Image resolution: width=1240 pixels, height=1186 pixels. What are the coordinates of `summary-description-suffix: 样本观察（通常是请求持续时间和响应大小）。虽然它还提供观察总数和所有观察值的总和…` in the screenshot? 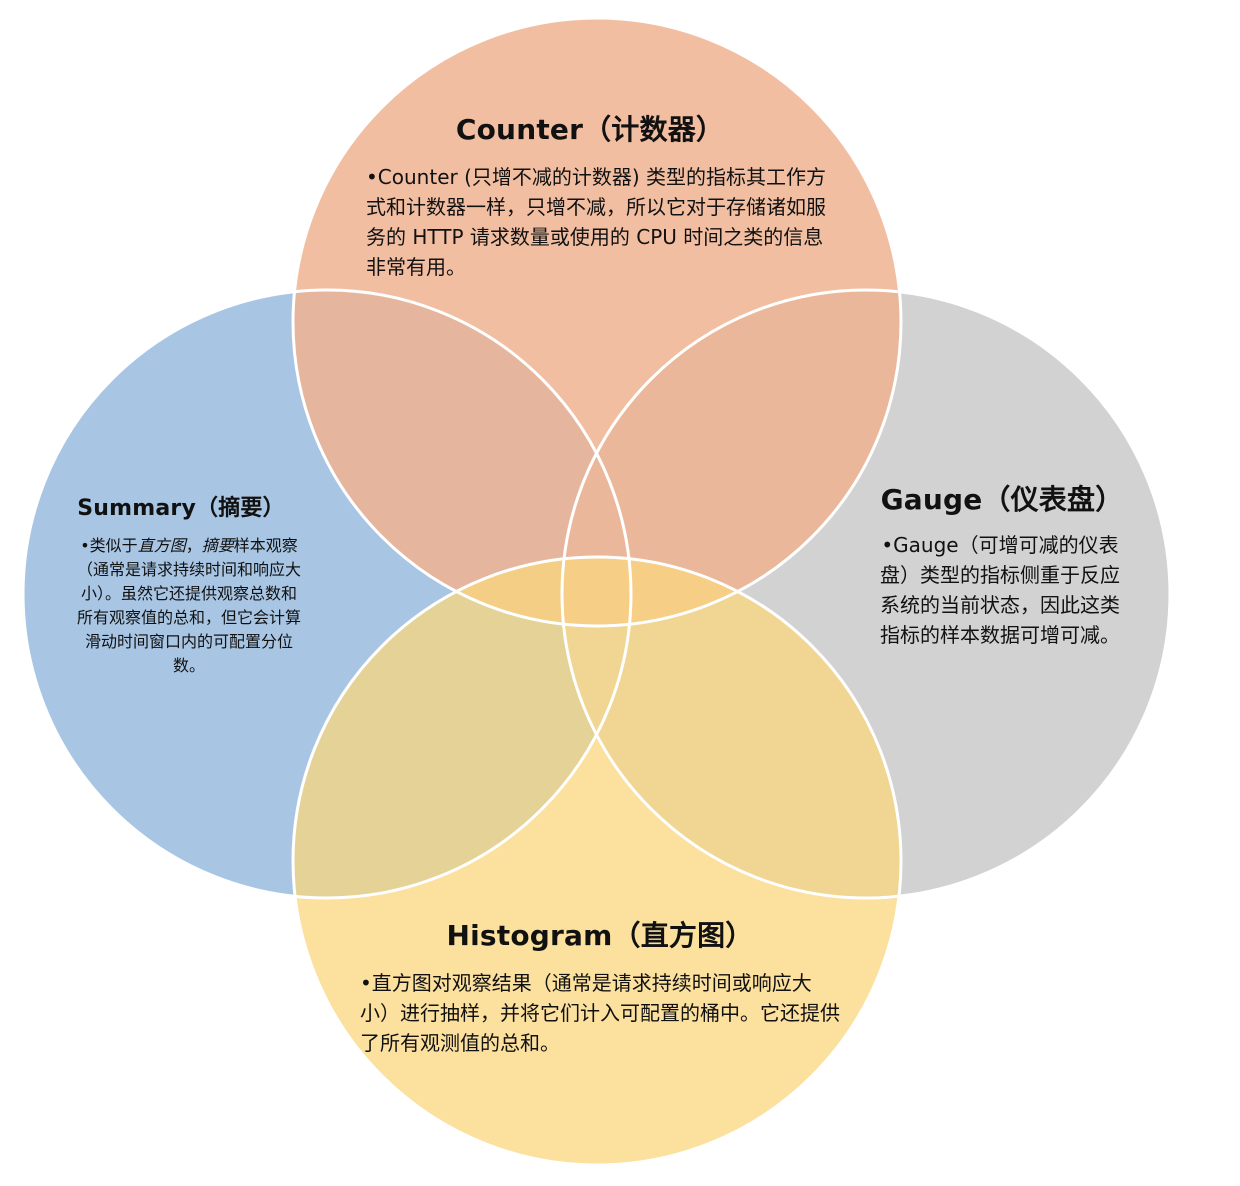 It's located at (188, 605).